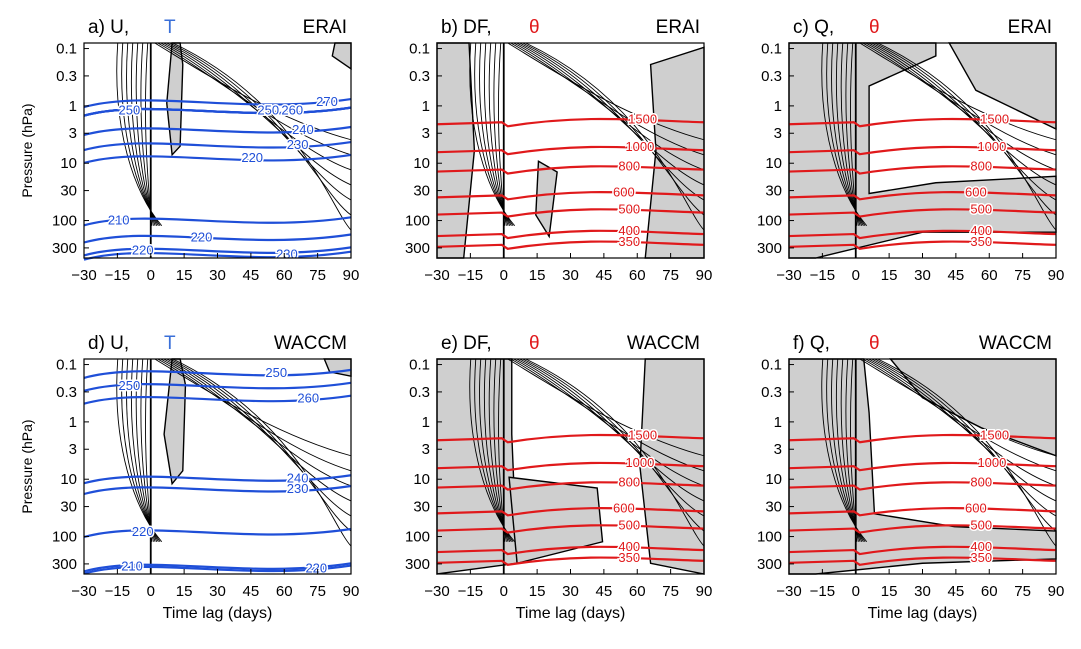  I want to click on x-tick-label: 30, so click(217, 275).